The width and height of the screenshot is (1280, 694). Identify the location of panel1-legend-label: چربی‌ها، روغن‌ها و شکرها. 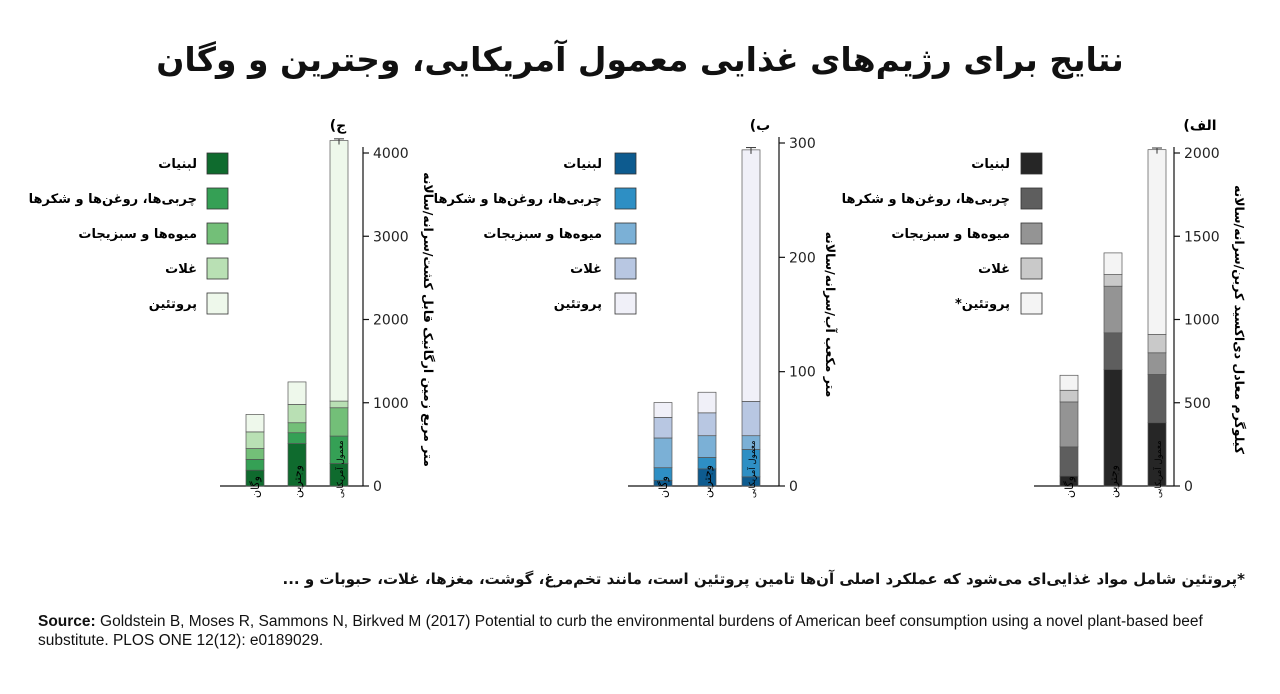
(518, 199).